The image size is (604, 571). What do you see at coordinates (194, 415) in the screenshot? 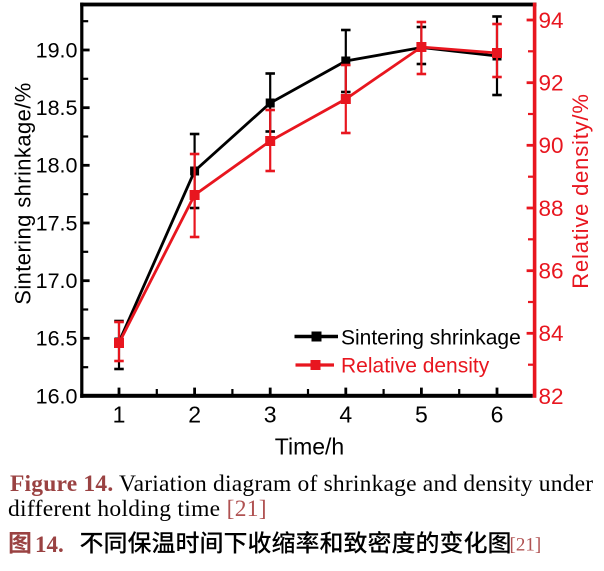
I see `svg-text: 2` at bounding box center [194, 415].